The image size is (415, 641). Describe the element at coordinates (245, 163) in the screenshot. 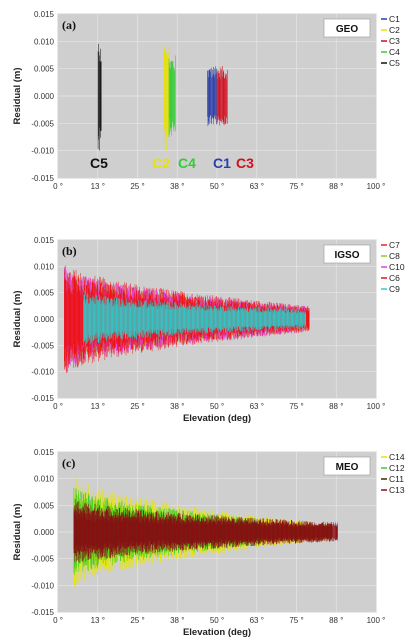

I see `inline-series-label: C3` at that location.